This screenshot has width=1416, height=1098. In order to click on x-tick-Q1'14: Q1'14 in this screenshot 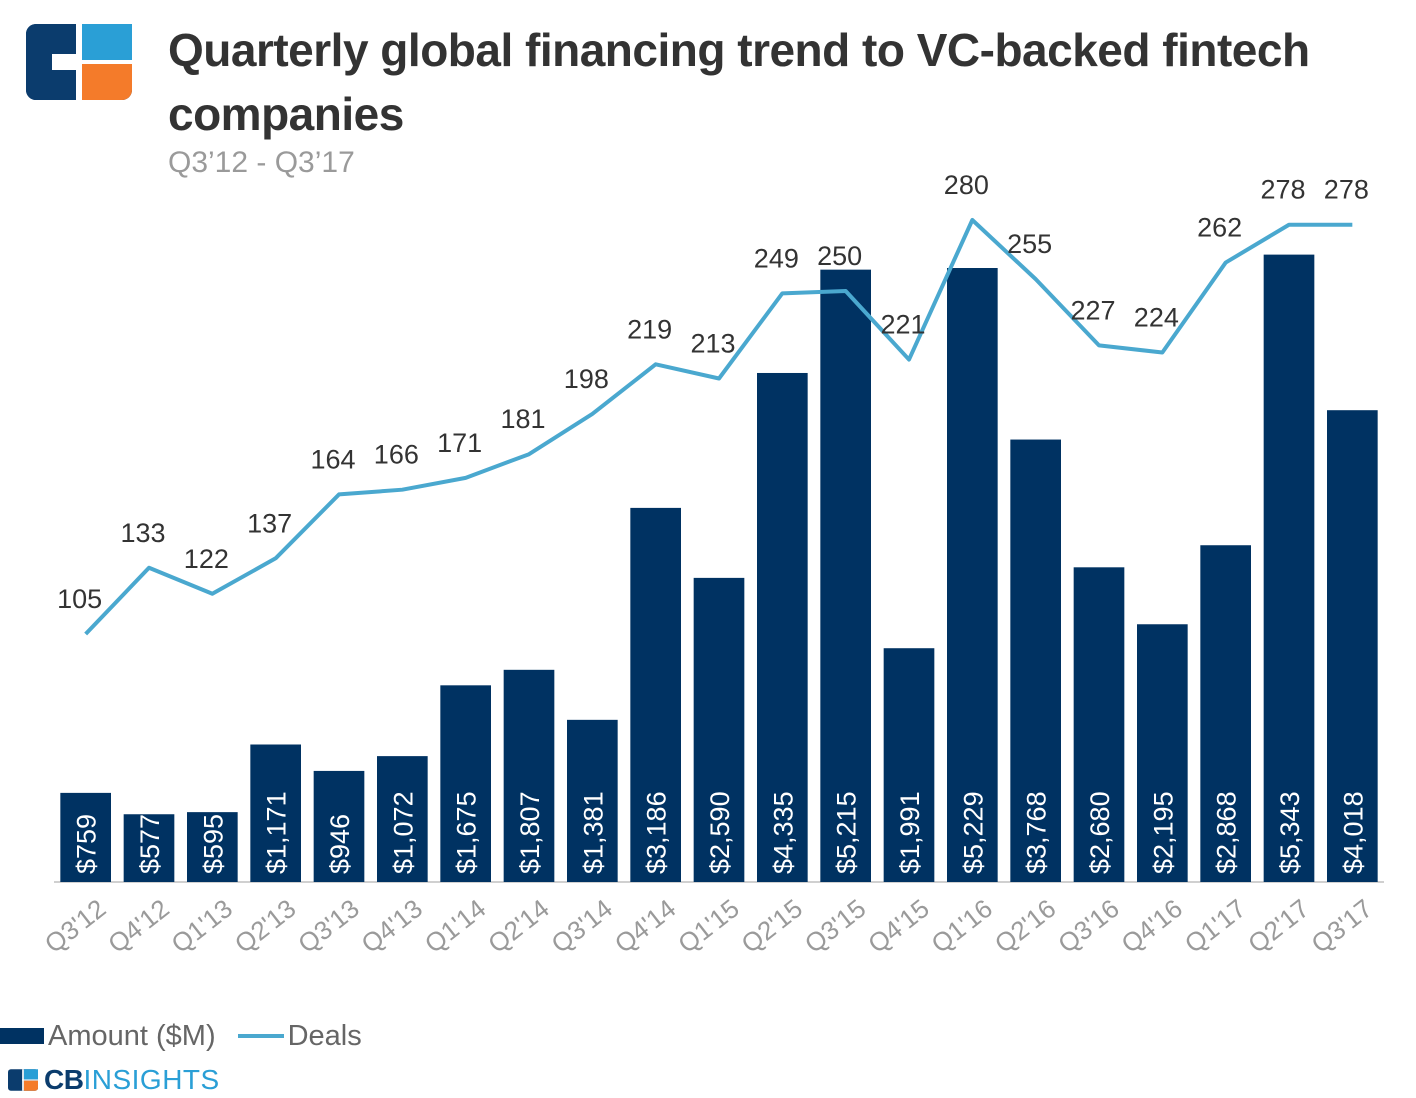, I will do `click(455, 926)`.